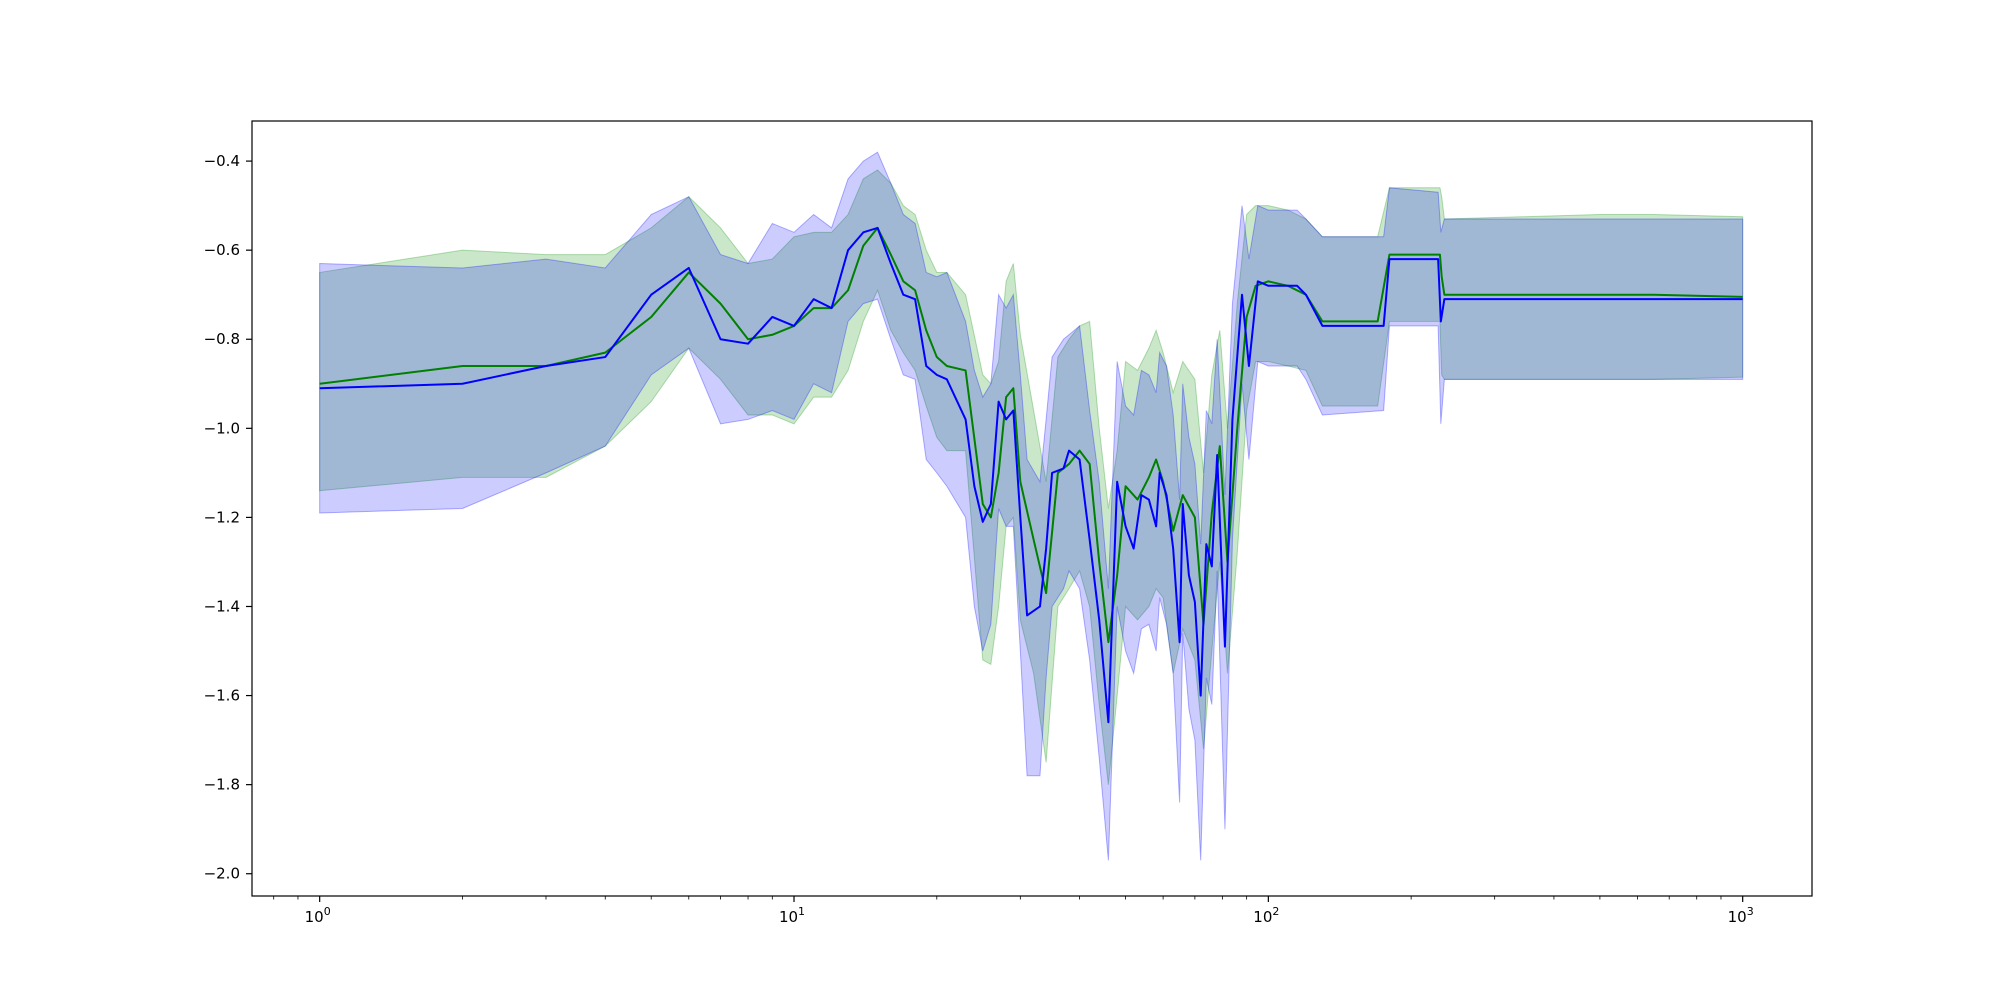  I want to click on y-tick-label: −0.6, so click(222, 250).